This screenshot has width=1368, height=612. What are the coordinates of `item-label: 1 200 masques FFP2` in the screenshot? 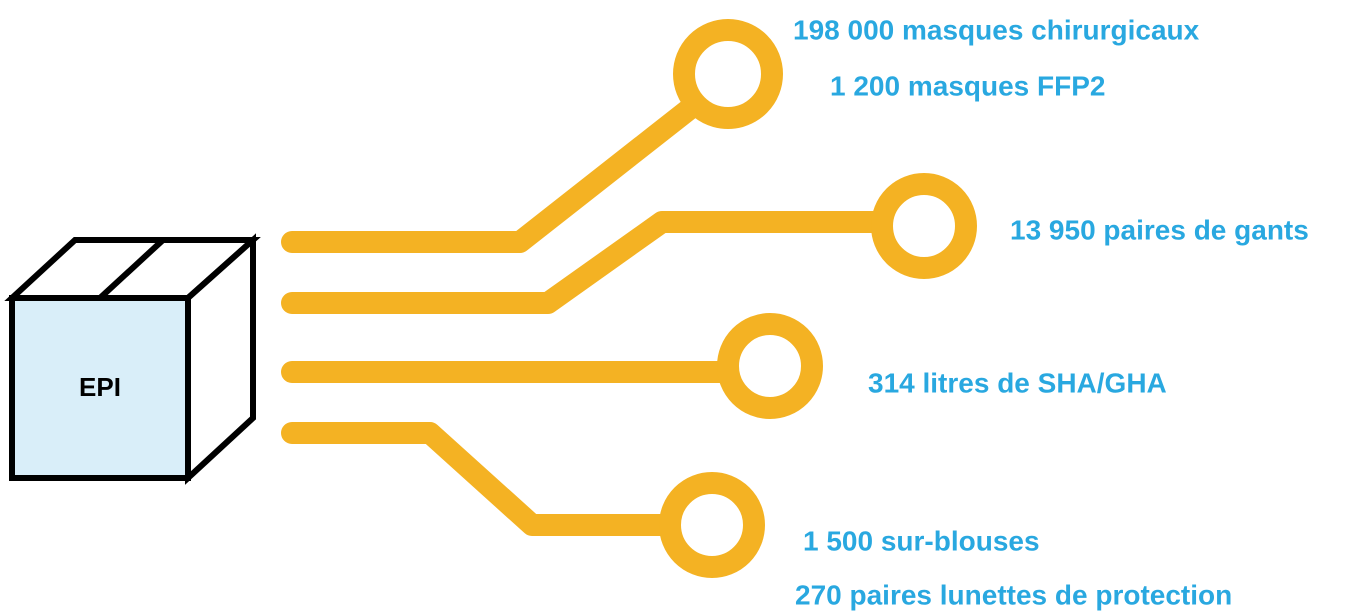 It's located at (967, 85).